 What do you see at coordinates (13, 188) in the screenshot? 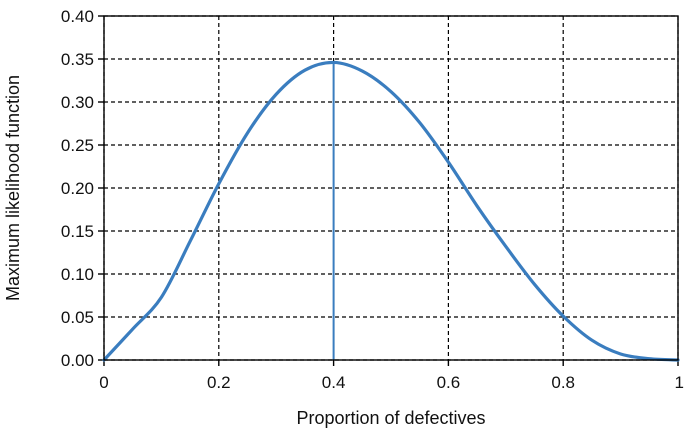
I see `y-axis-title: Maximum likelihood function` at bounding box center [13, 188].